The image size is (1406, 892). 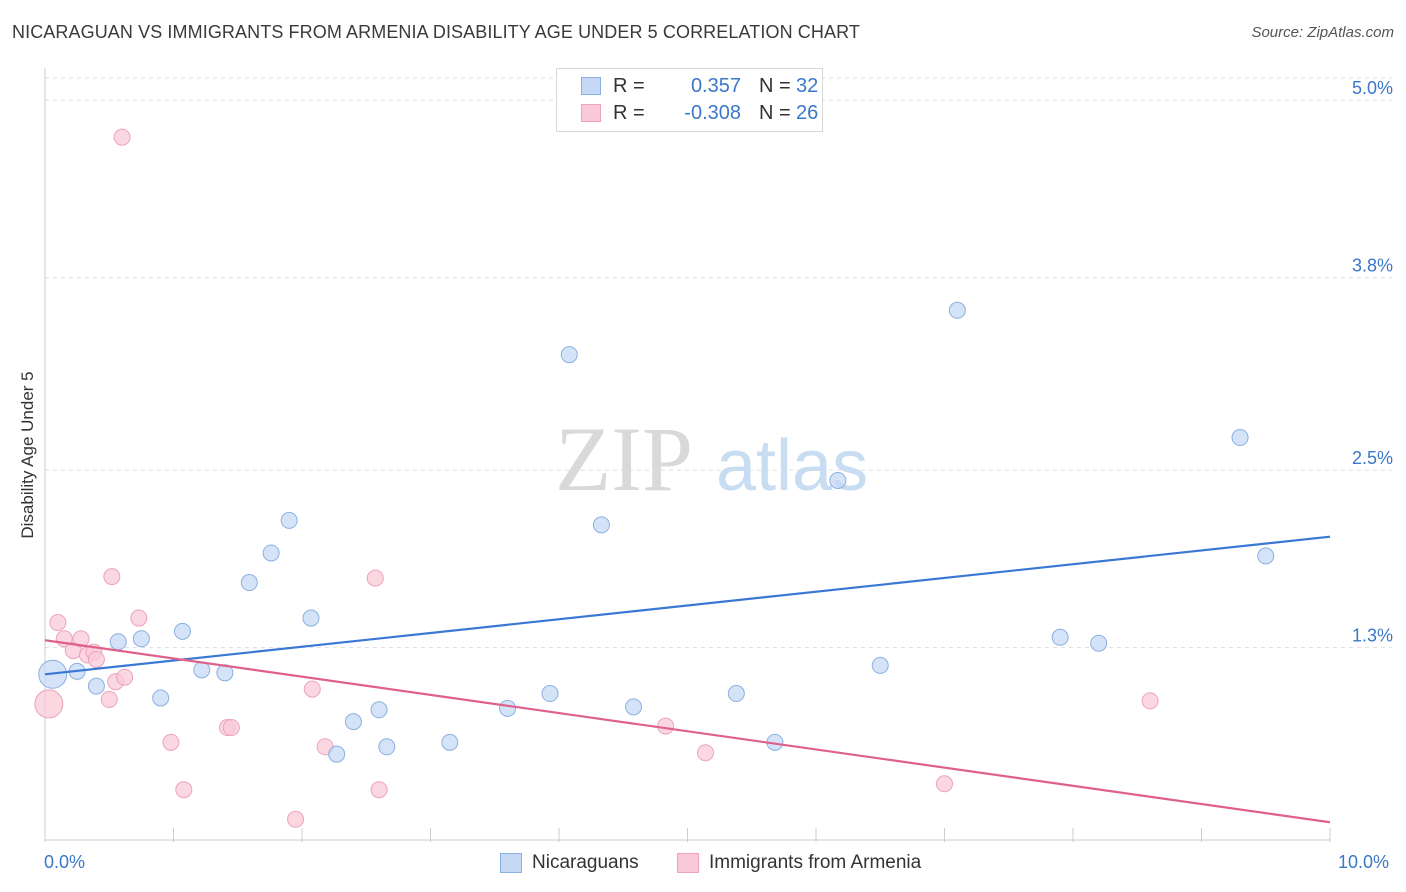 I want to click on y-tick-label: 1.3%, so click(x=1372, y=636).